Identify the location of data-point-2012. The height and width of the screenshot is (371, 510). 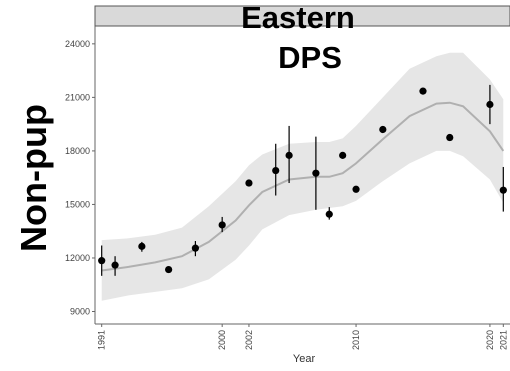
(383, 129).